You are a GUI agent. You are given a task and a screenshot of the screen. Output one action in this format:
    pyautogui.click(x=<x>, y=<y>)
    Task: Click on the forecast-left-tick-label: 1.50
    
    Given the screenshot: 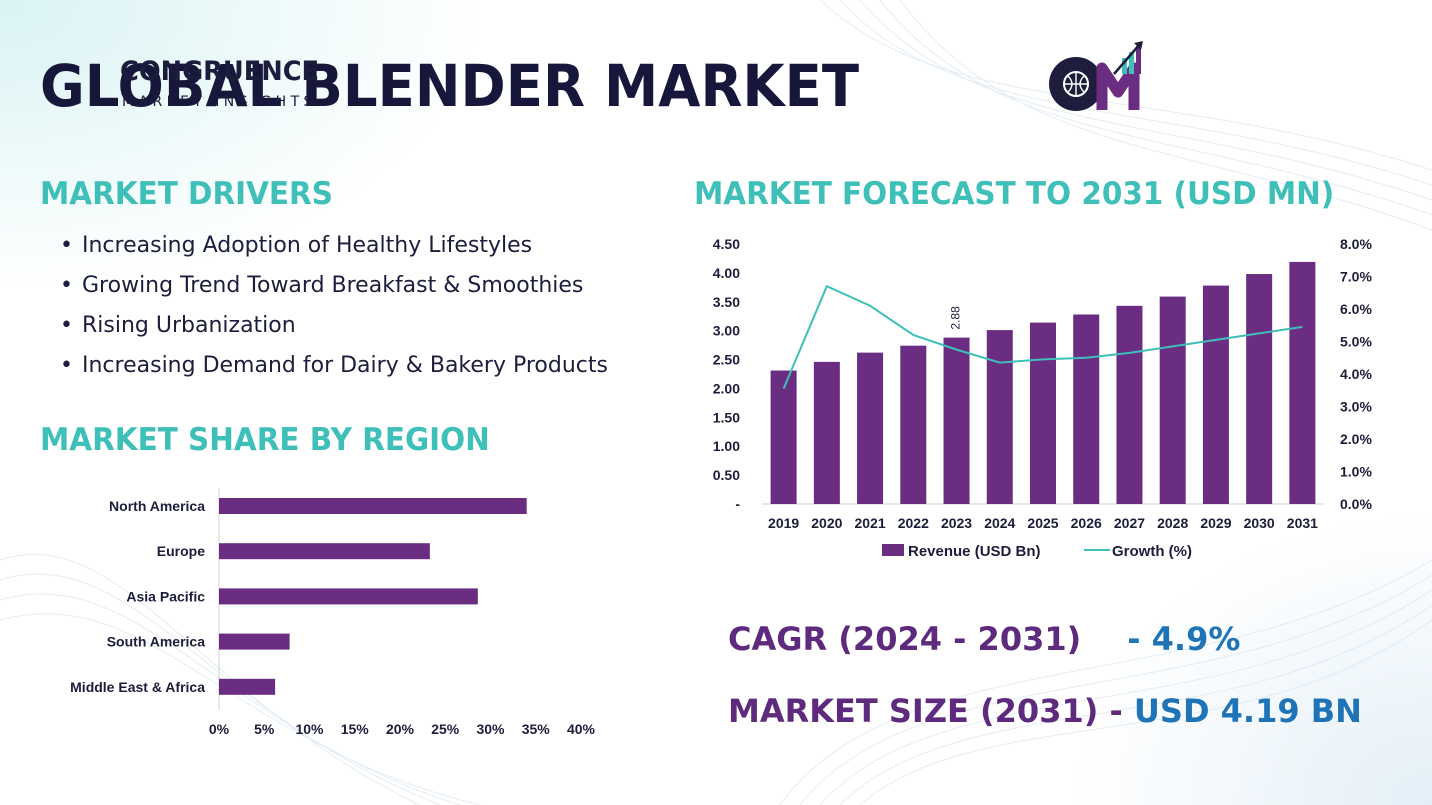 What is the action you would take?
    pyautogui.click(x=726, y=417)
    